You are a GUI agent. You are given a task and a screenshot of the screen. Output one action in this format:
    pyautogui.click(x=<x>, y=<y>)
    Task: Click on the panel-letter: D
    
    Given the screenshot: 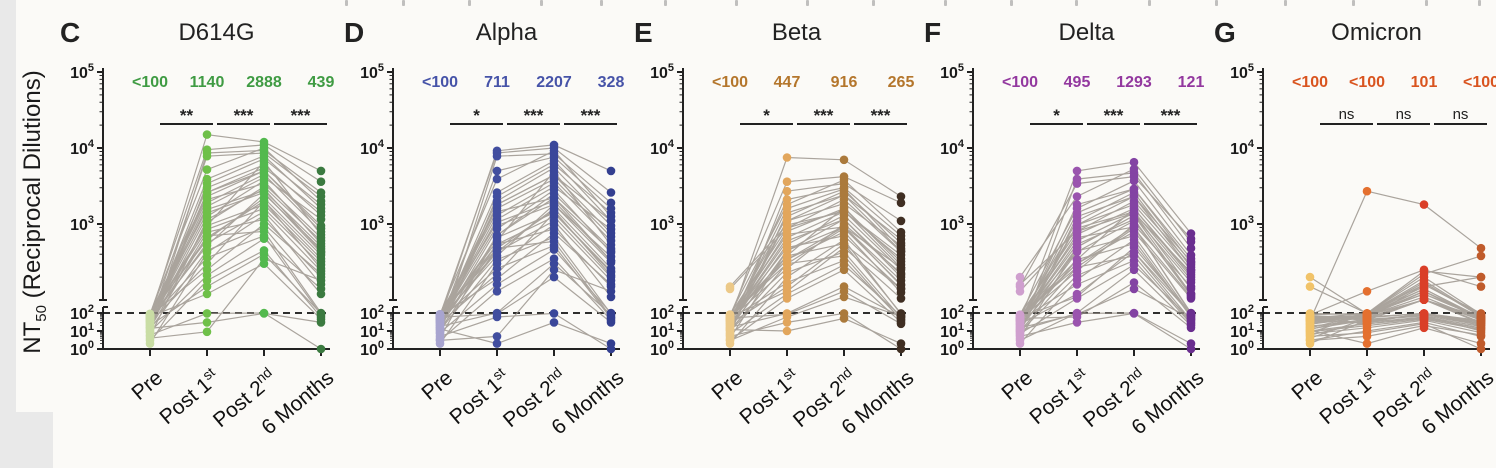 What is the action you would take?
    pyautogui.click(x=354, y=32)
    